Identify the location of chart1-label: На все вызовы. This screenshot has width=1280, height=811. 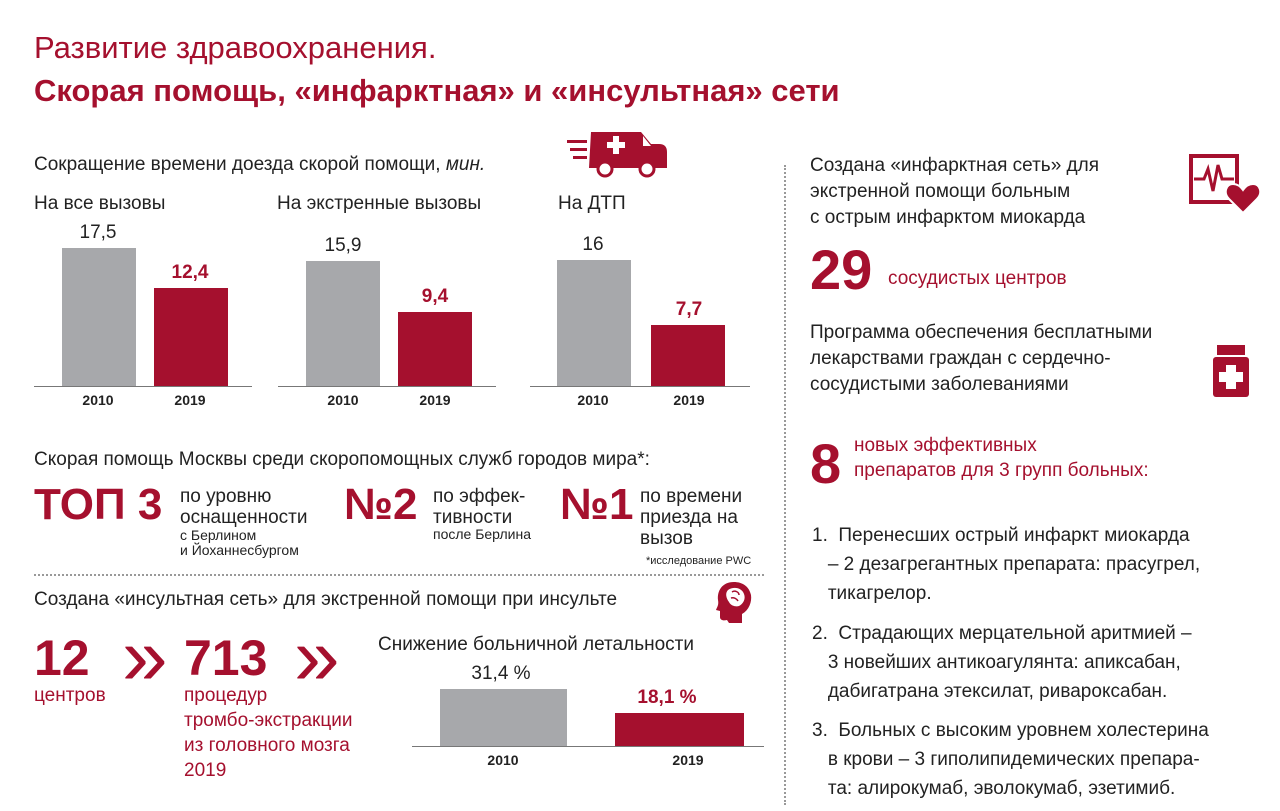
(100, 203).